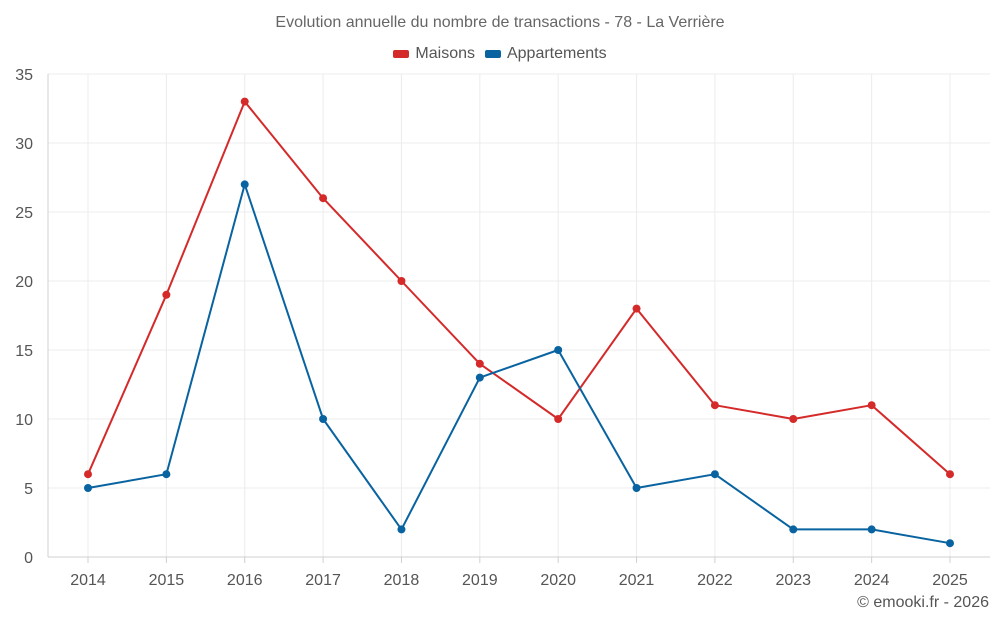  What do you see at coordinates (24, 75) in the screenshot?
I see `y-tick-label: 35` at bounding box center [24, 75].